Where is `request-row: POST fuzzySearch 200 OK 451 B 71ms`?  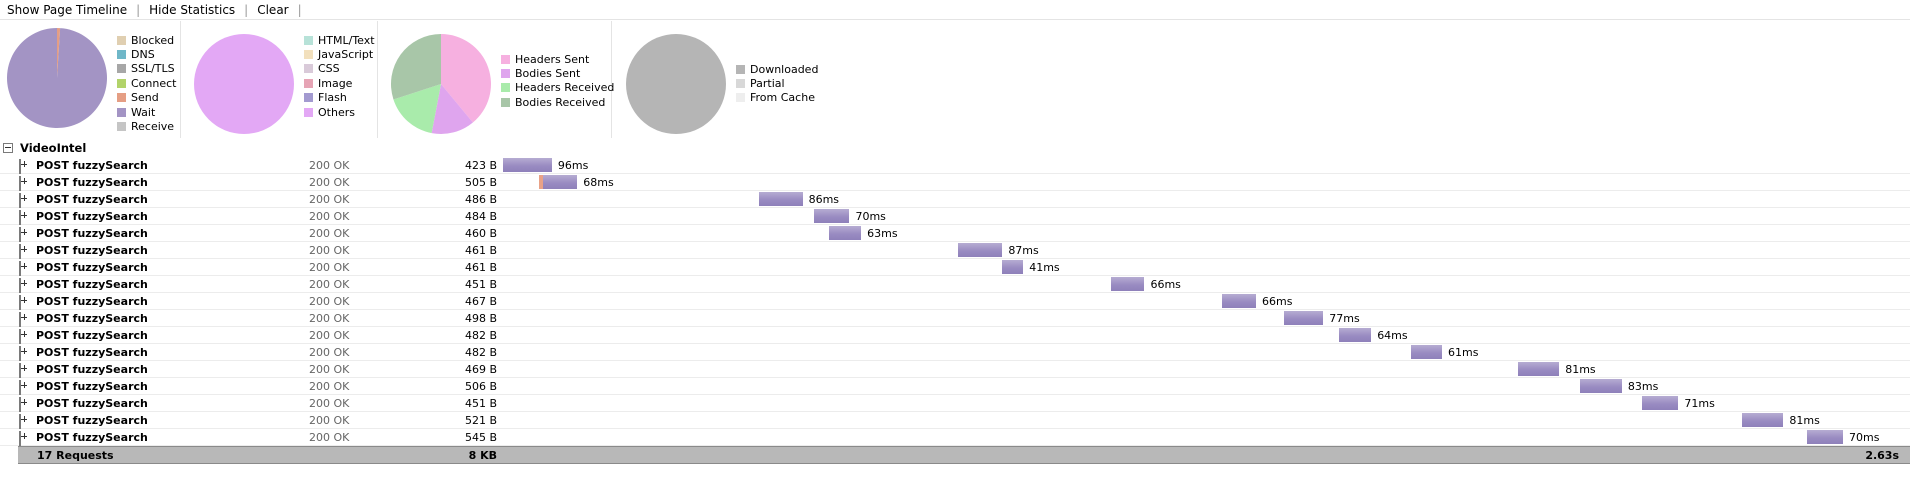 request-row: POST fuzzySearch 200 OK 451 B 71ms is located at coordinates (955, 403).